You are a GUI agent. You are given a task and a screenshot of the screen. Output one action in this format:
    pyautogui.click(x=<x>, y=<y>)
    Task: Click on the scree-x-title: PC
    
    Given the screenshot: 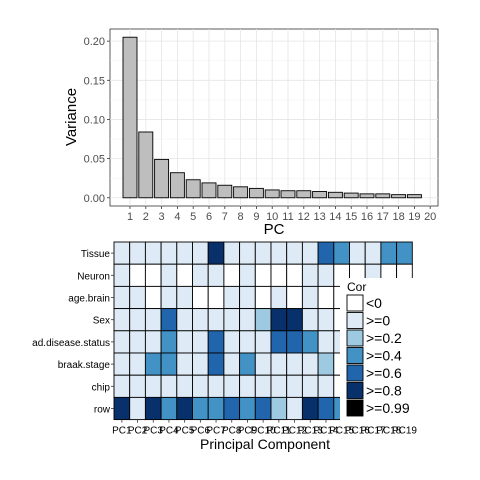 What is the action you would take?
    pyautogui.click(x=274, y=229)
    